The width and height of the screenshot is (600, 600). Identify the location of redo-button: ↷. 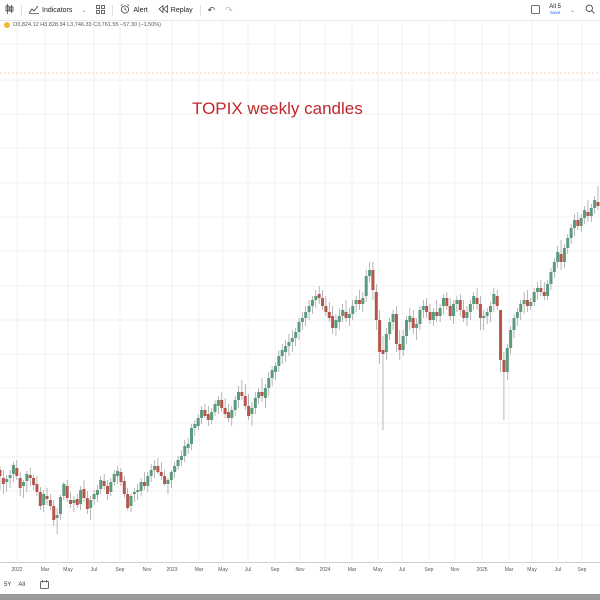
(229, 10).